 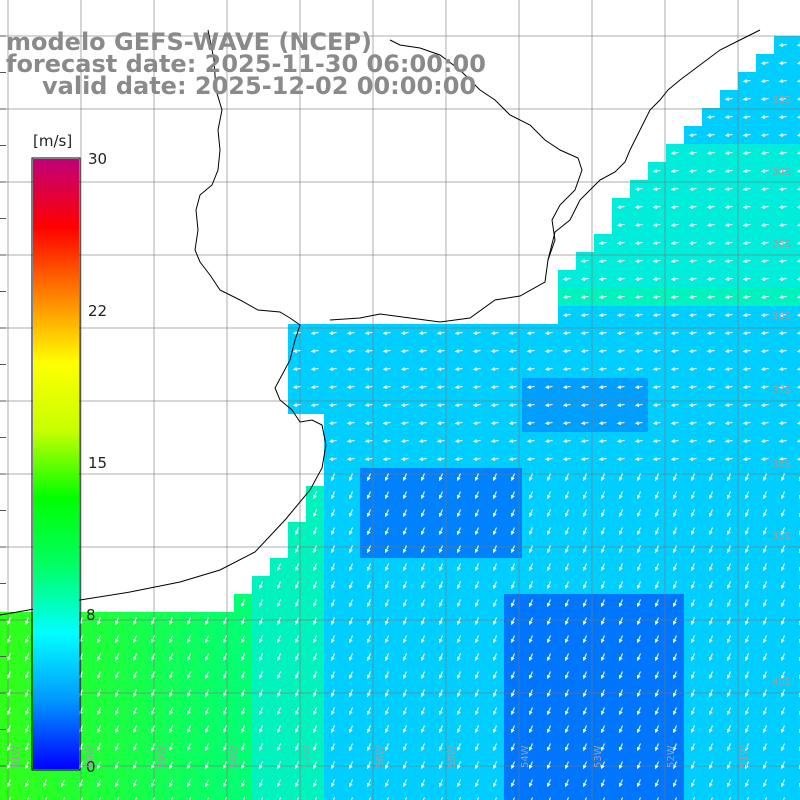 I want to click on latitude-label: 38S, so click(x=782, y=464).